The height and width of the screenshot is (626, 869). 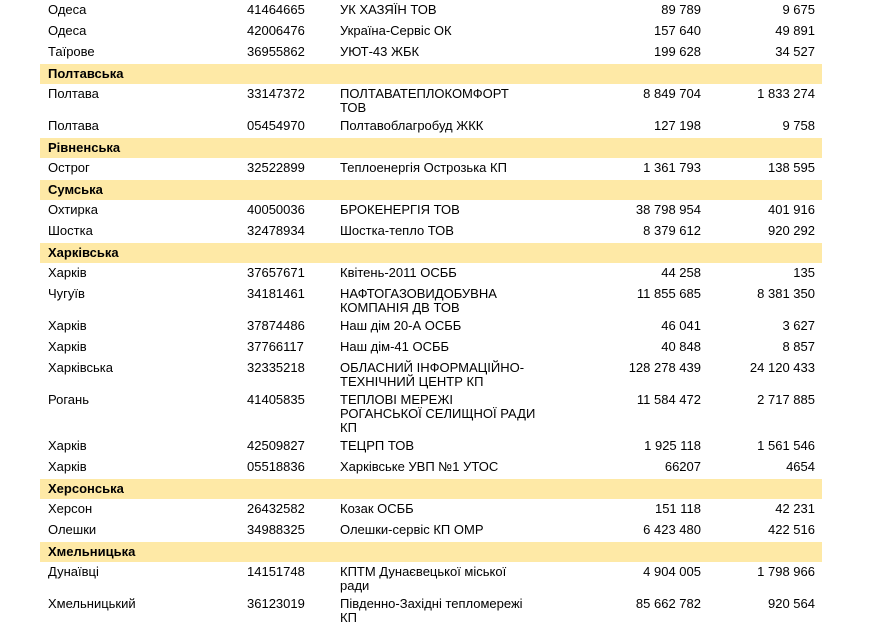 I want to click on cell-v1: 128 278 439, so click(x=664, y=367).